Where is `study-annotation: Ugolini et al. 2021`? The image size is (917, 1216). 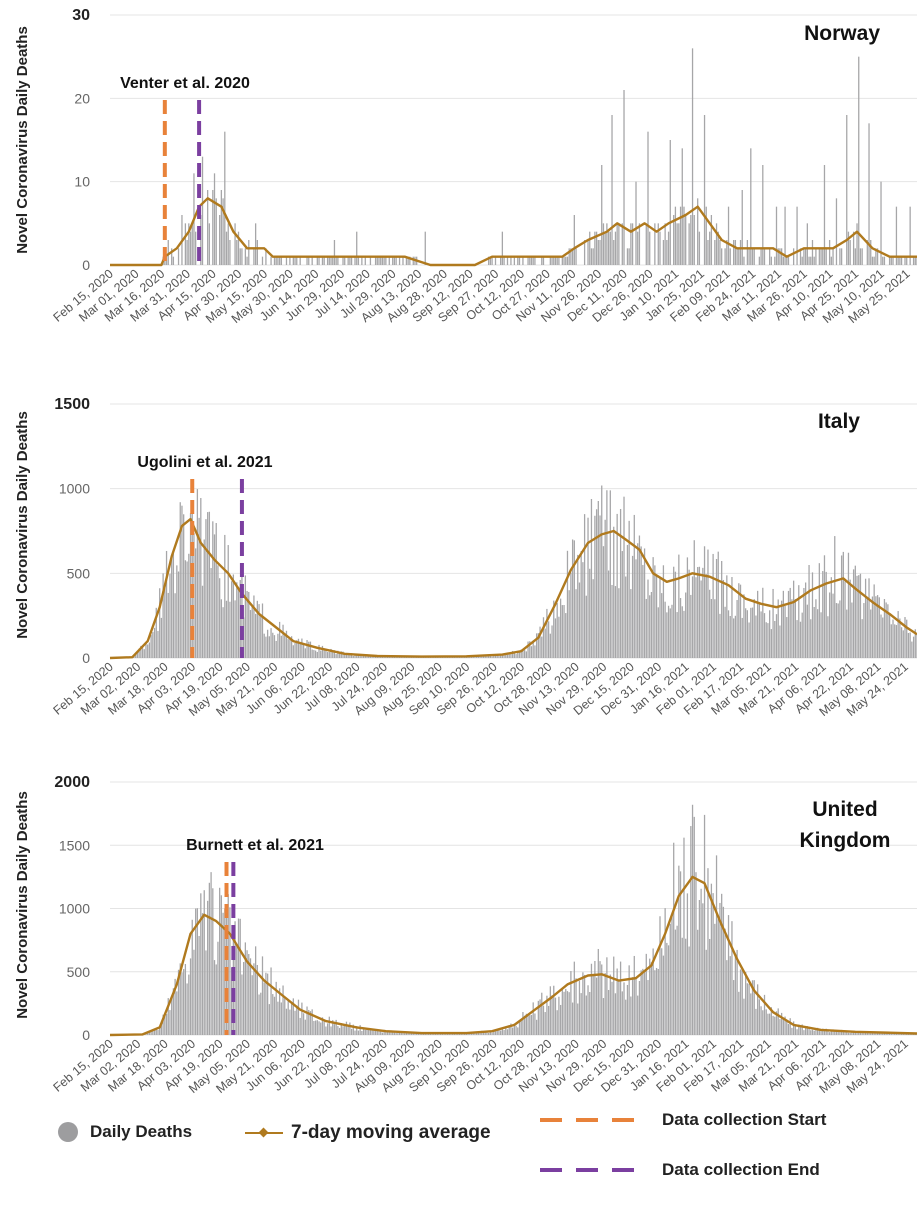 study-annotation: Ugolini et al. 2021 is located at coordinates (204, 462).